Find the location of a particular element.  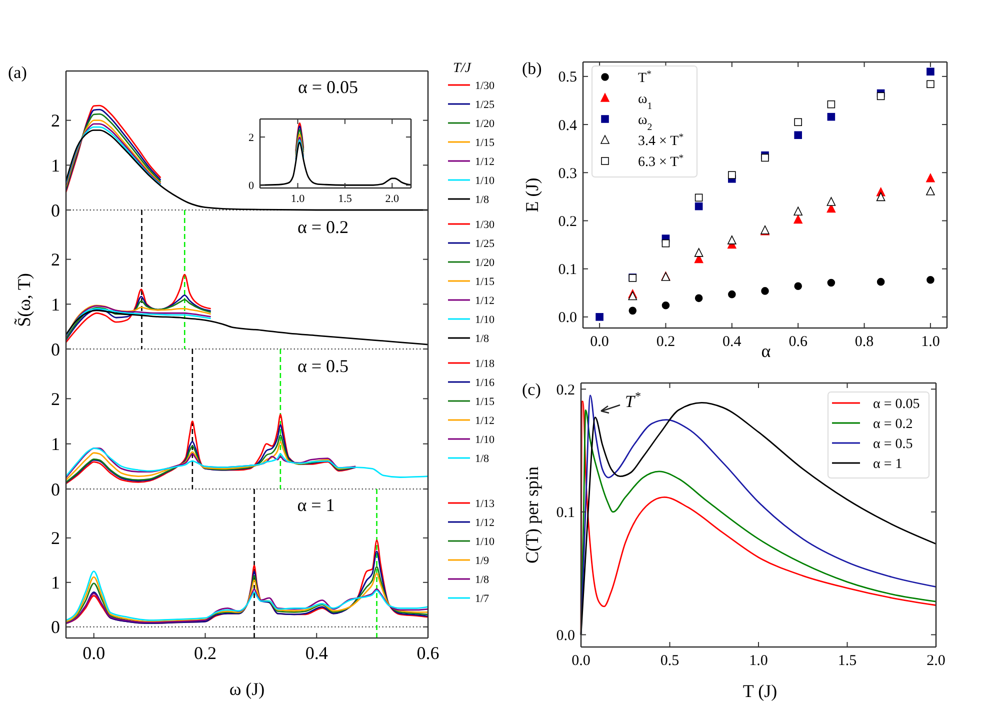

legend-label: α = 0.2 is located at coordinates (893, 424).